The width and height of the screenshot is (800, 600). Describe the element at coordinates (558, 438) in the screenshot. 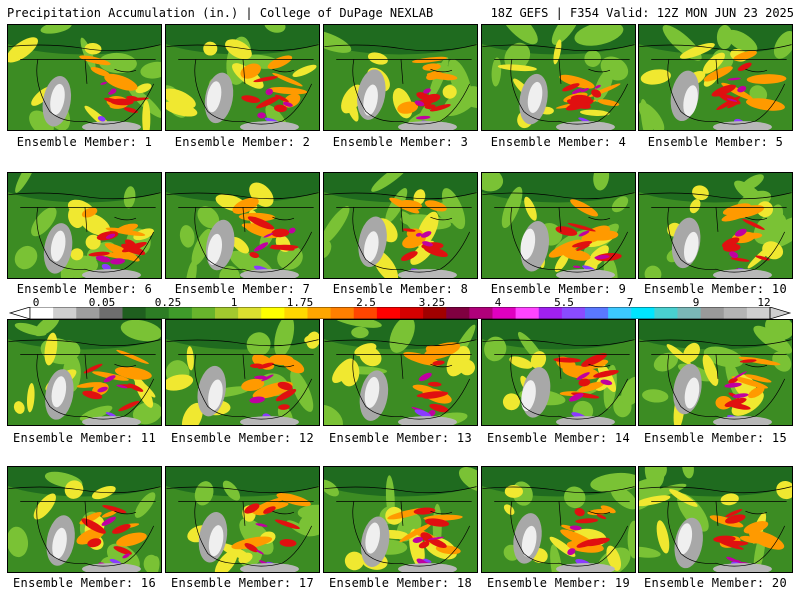

I see `ensemble-member-label: Ensemble Member: 14` at that location.